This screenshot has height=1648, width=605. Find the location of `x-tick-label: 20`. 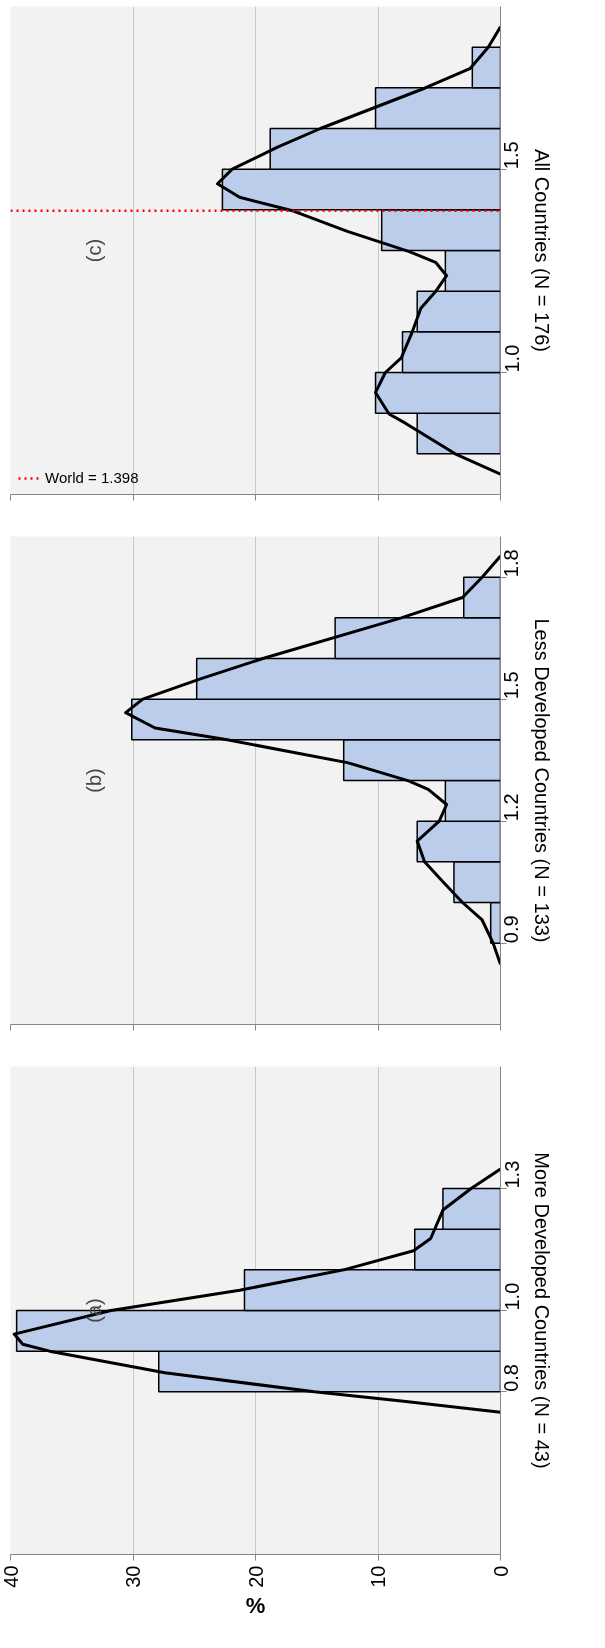

x-tick-label: 20 is located at coordinates (255, 1576).